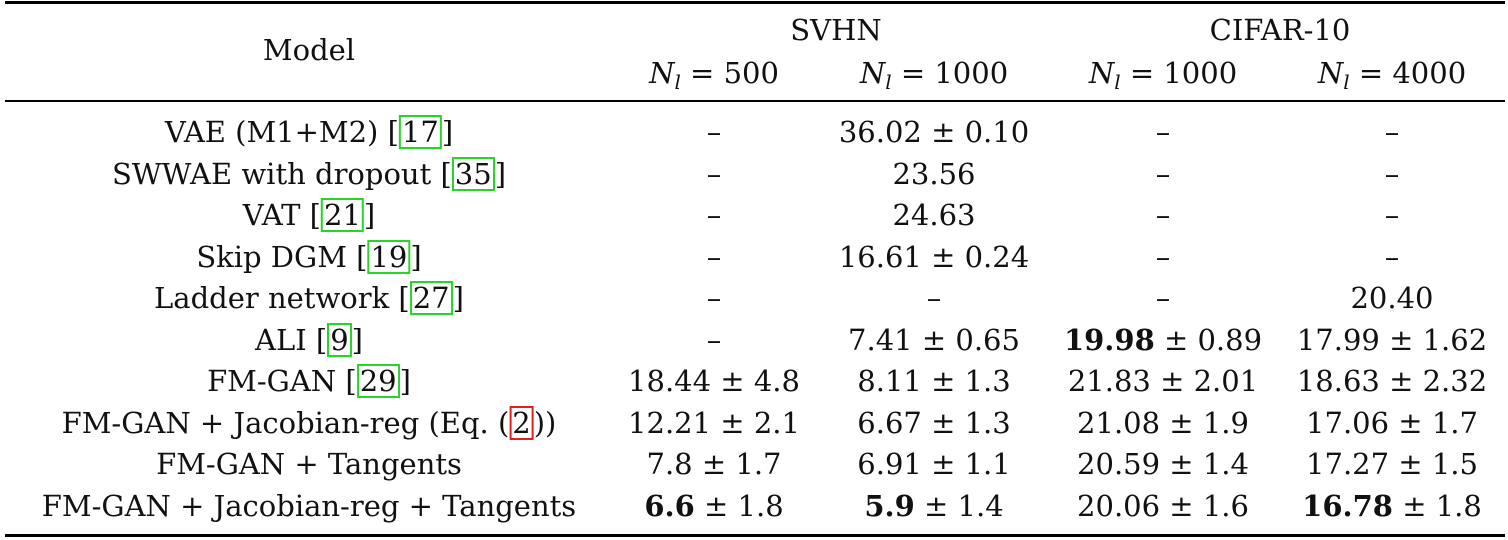 This screenshot has height=540, width=1508. Describe the element at coordinates (281, 215) in the screenshot. I see `model-label: VAT [` at that location.